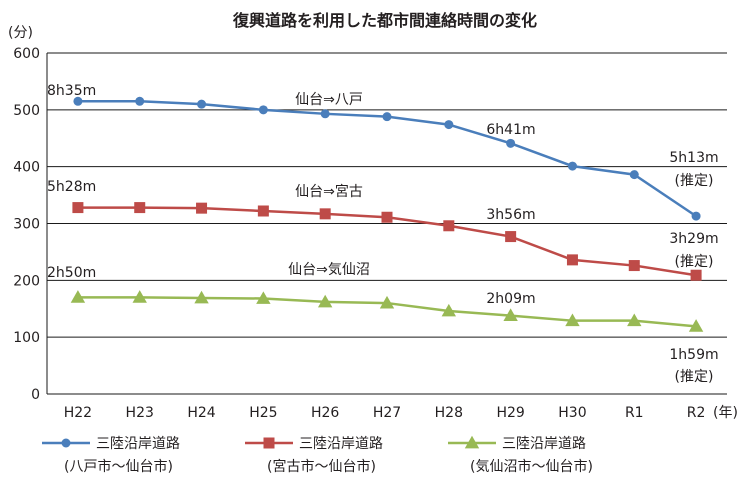  What do you see at coordinates (201, 413) in the screenshot?
I see `x-tick-label: H24` at bounding box center [201, 413].